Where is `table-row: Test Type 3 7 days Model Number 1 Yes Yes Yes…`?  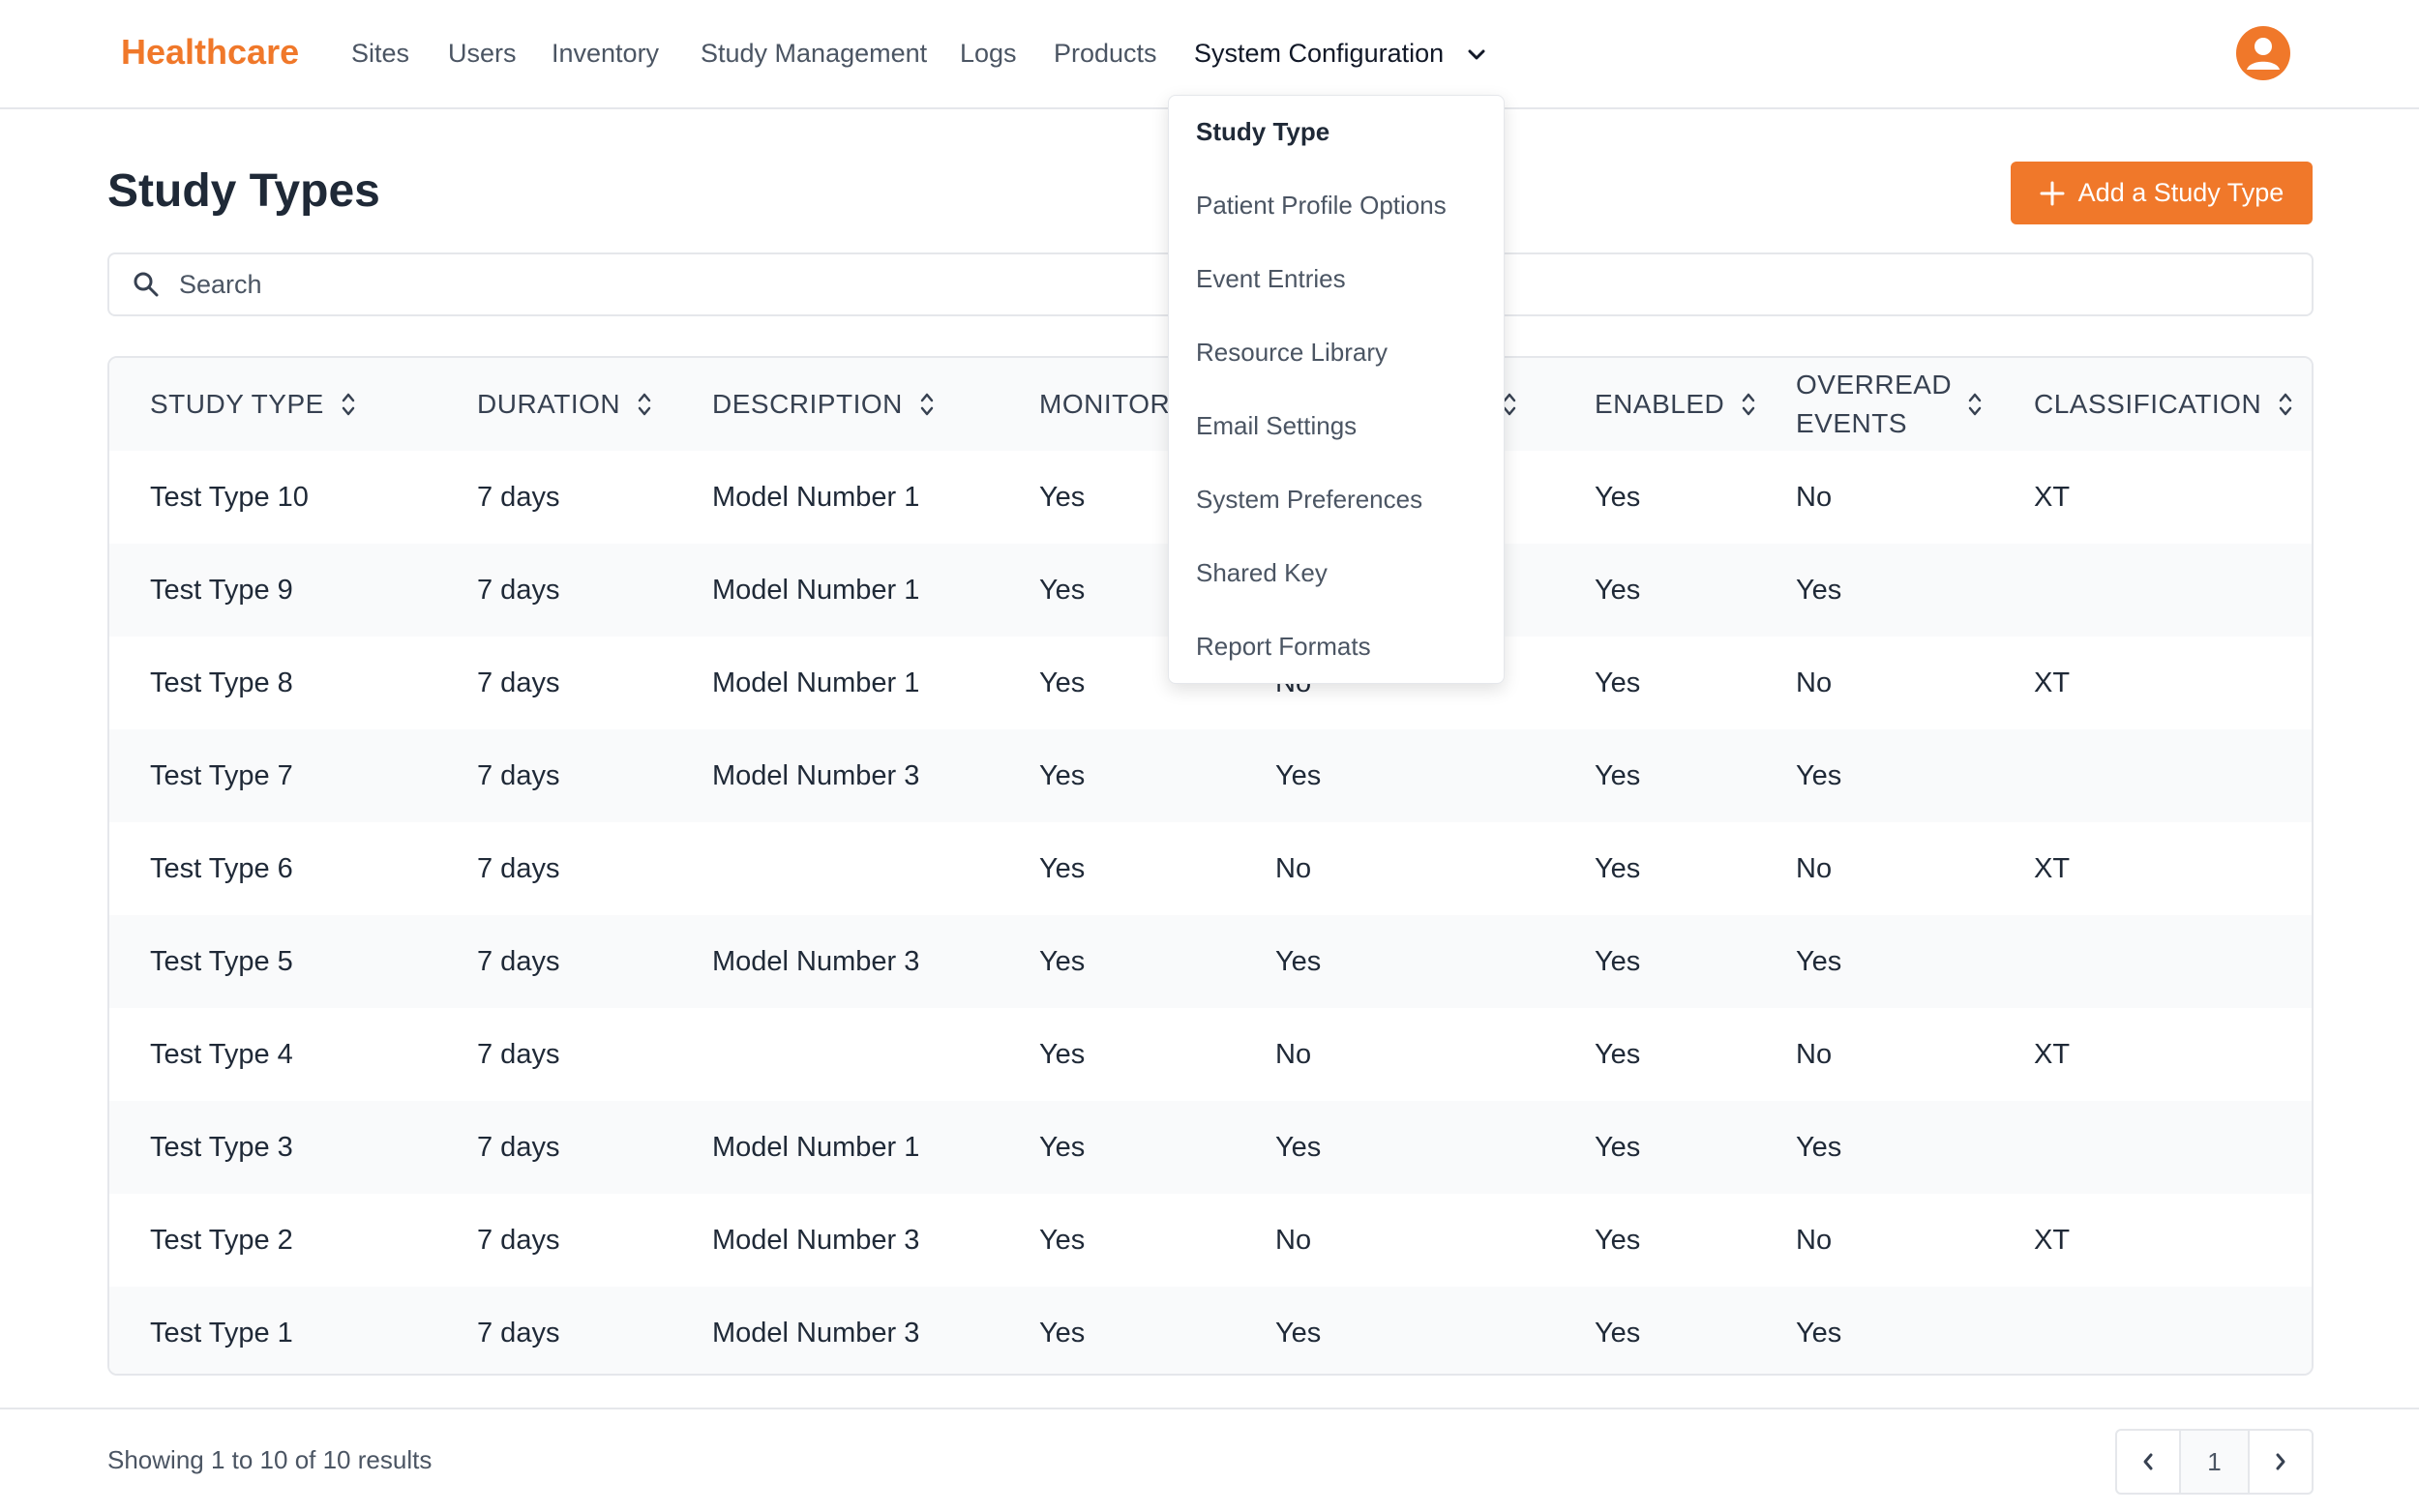
table-row: Test Type 3 7 days Model Number 1 Yes Yes Yes… is located at coordinates (1211, 1148).